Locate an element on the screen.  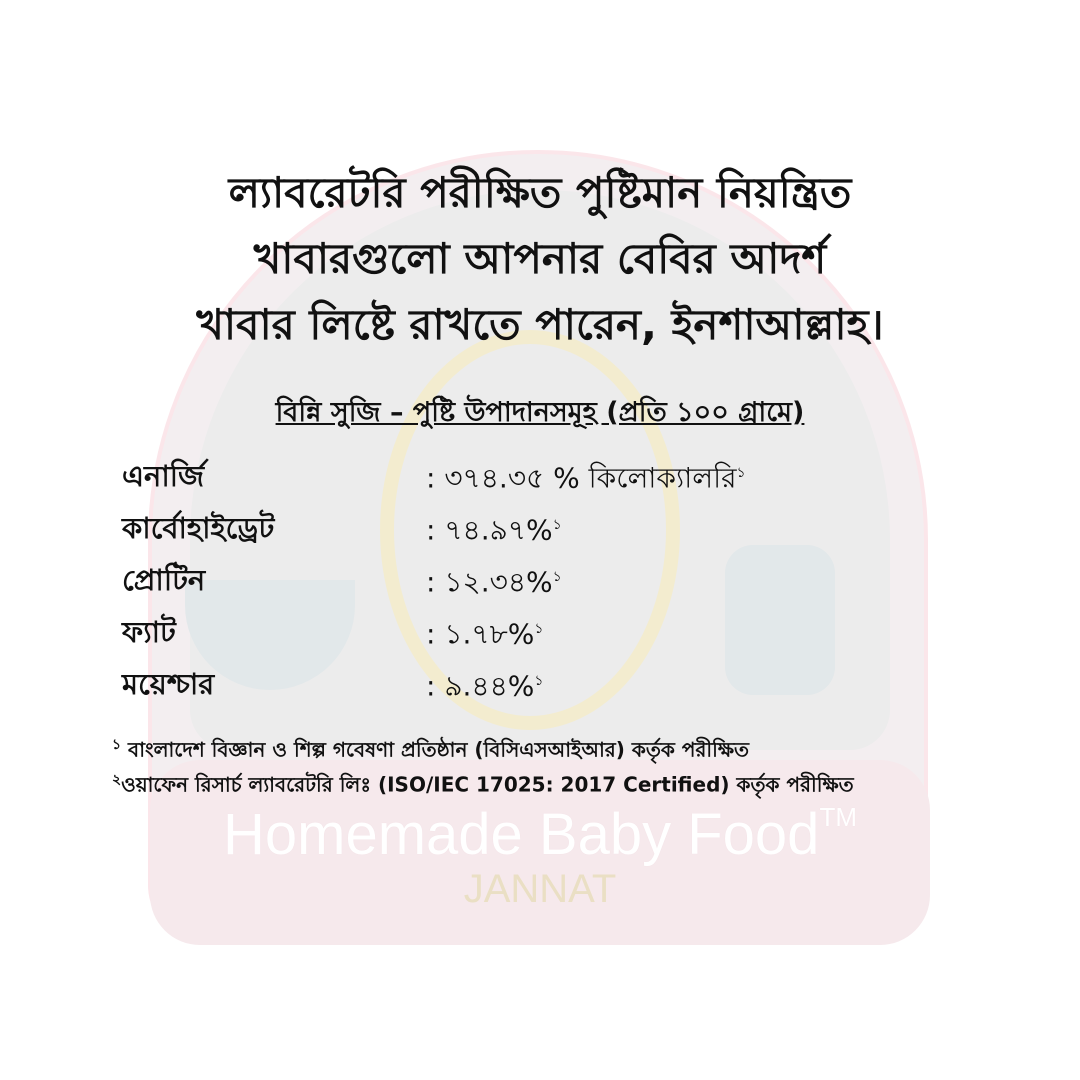
nutrient-row: ময়েশ্চার : ৯.৪৪%১ is located at coordinates (601, 684).